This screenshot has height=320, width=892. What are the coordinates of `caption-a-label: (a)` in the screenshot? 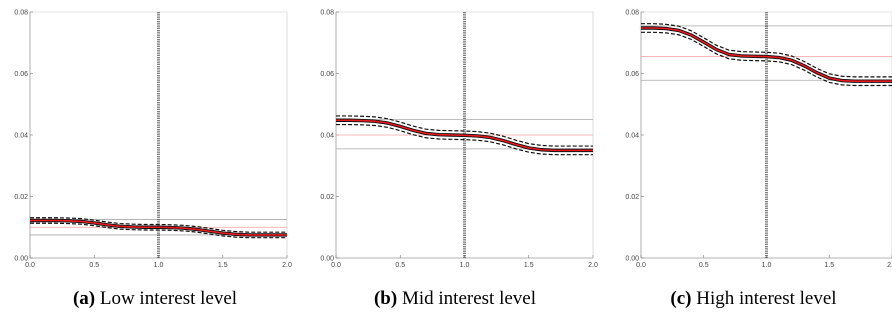 It's located at (84, 298).